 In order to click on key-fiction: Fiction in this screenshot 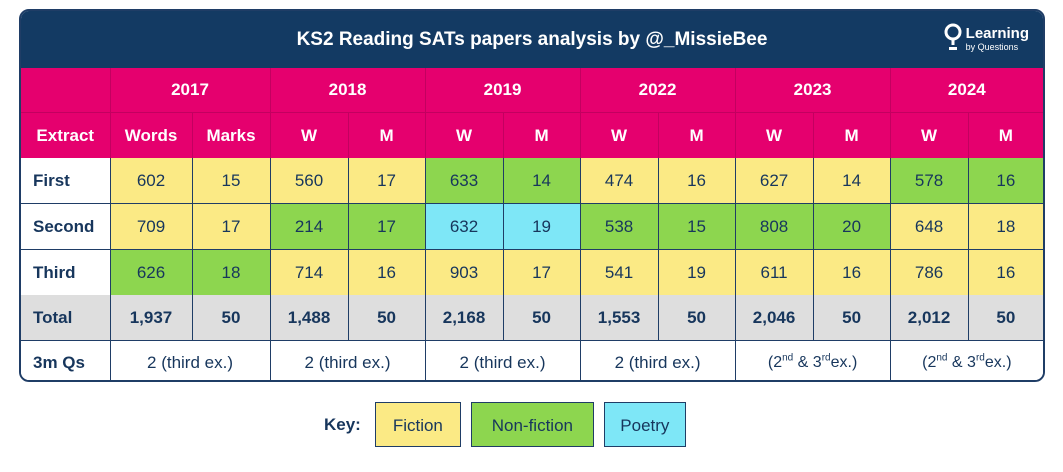, I will do `click(417, 424)`.